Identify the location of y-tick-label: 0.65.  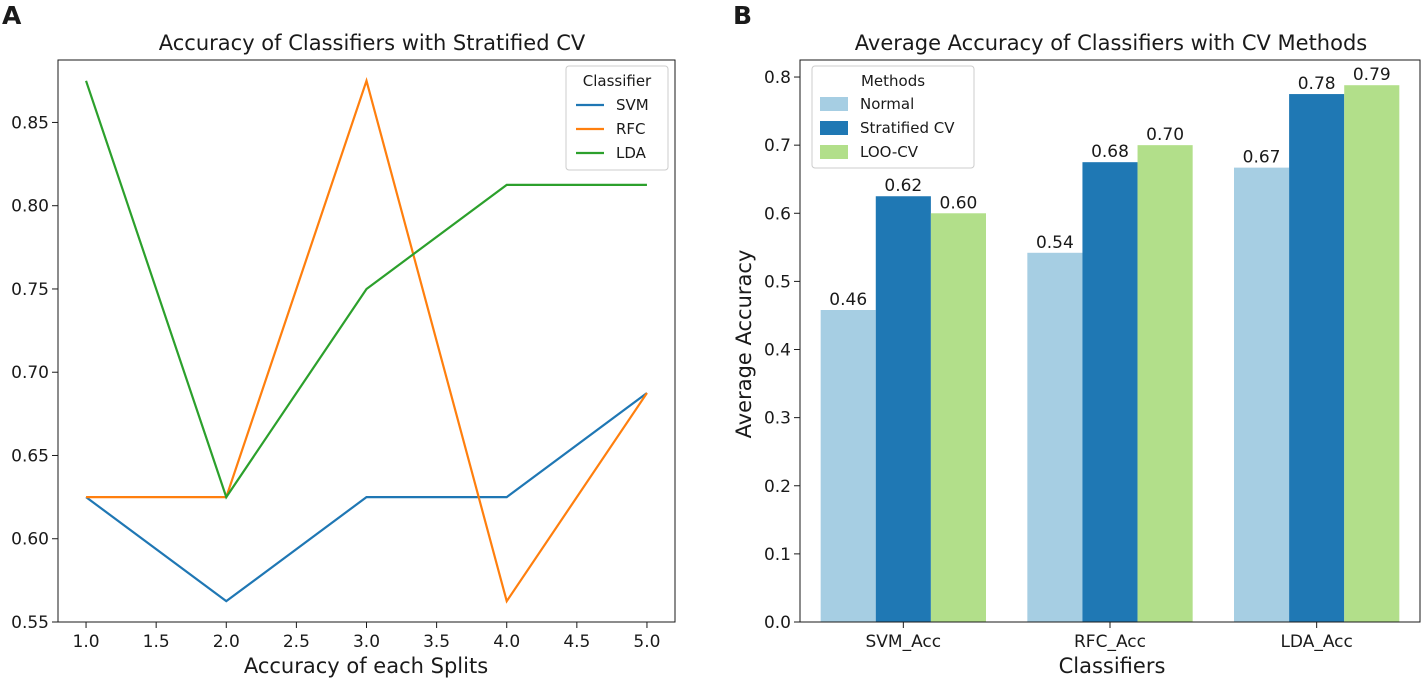
(30, 456).